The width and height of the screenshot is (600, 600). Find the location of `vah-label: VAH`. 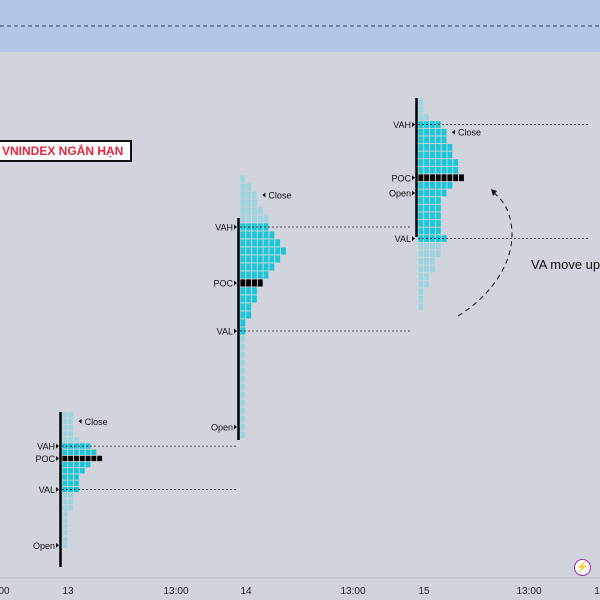

vah-label: VAH is located at coordinates (46, 447).